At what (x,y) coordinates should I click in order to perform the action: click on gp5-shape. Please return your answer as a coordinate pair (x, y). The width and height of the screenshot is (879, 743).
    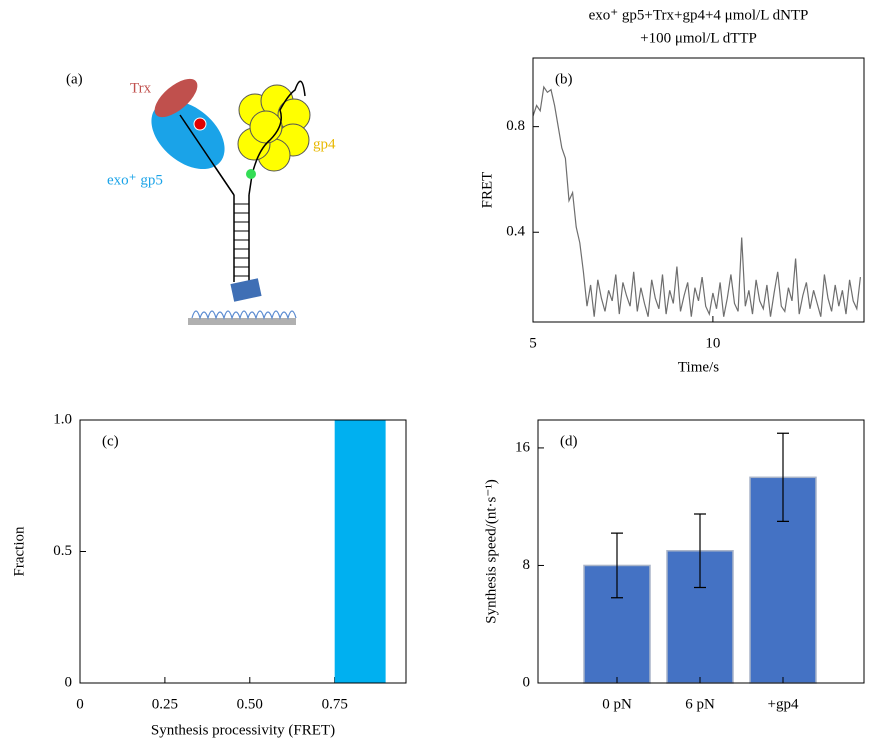
    Looking at the image, I should click on (188, 135).